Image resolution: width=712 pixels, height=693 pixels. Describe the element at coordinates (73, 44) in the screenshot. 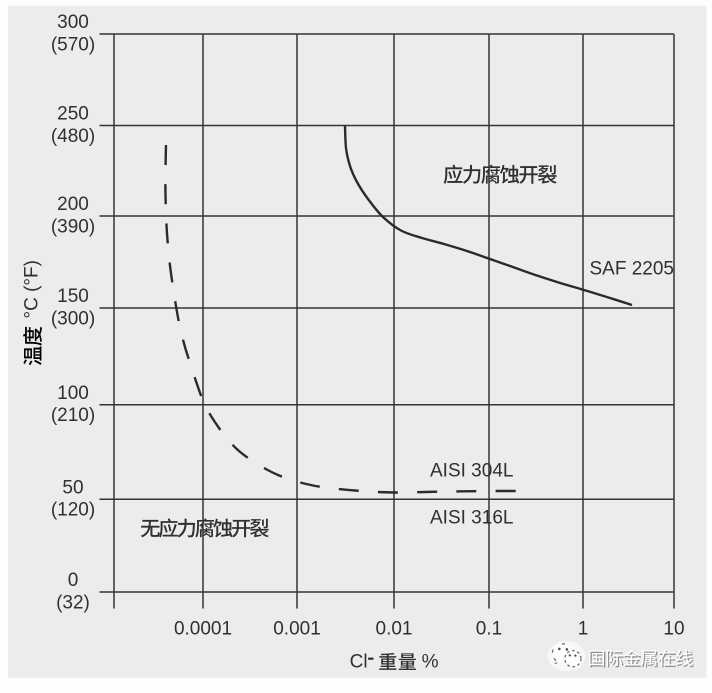

I see `svg-text: (570)` at that location.